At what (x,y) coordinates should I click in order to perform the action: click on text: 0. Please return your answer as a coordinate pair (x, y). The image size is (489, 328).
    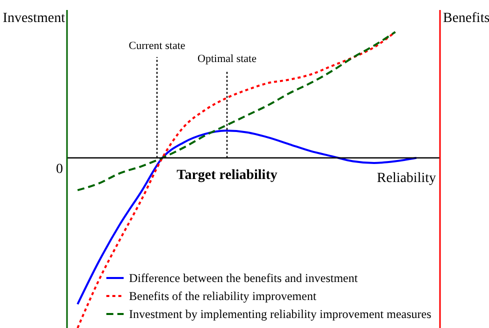
    Looking at the image, I should click on (59, 169).